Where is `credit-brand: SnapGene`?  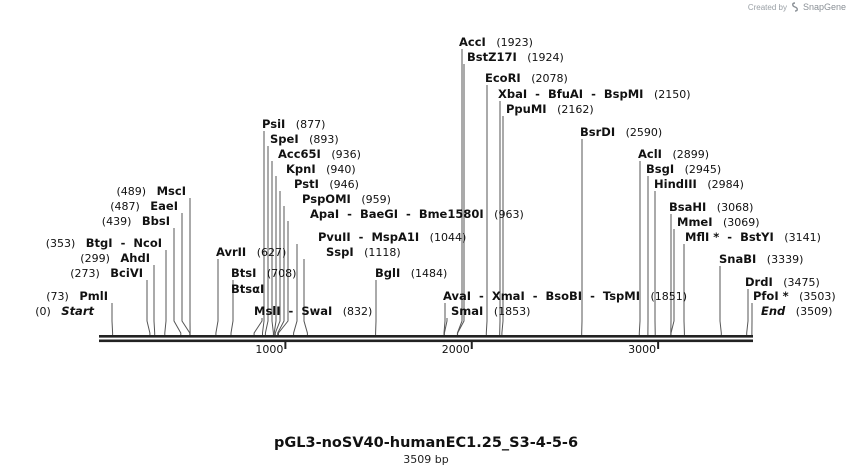
credit-brand: SnapGene is located at coordinates (824, 7).